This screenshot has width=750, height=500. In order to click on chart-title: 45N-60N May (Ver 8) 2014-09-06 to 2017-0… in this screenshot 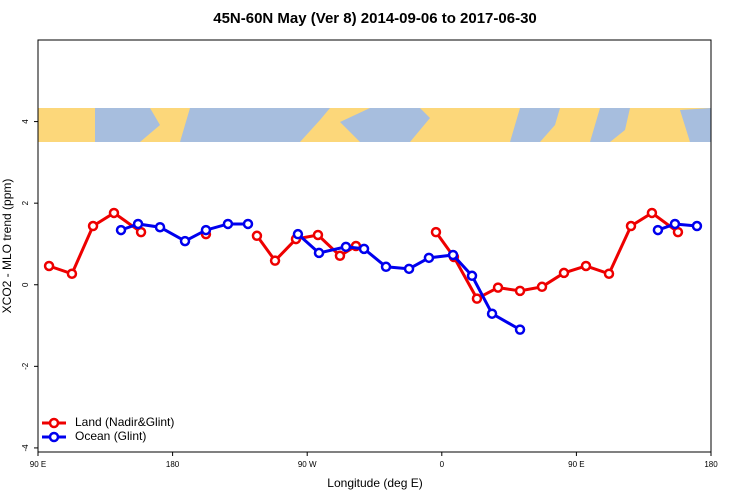, I will do `click(375, 18)`.